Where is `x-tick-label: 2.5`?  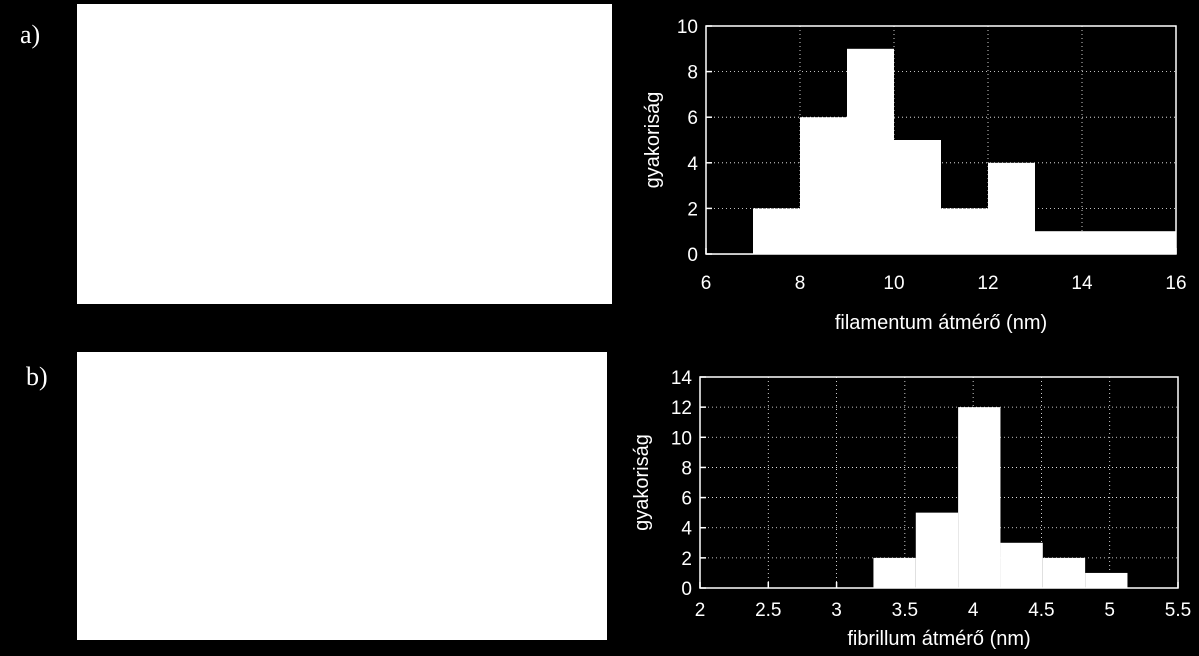
x-tick-label: 2.5 is located at coordinates (768, 610).